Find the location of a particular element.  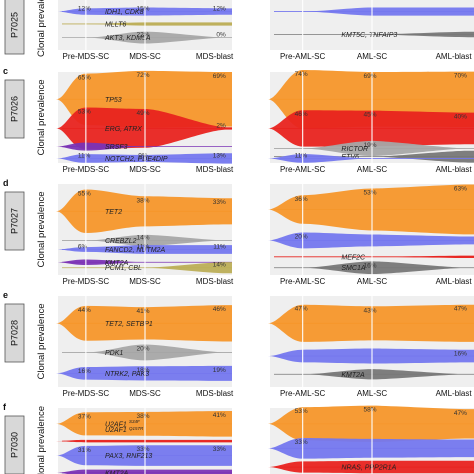

clone-genes: TET2 is located at coordinates (113, 212).